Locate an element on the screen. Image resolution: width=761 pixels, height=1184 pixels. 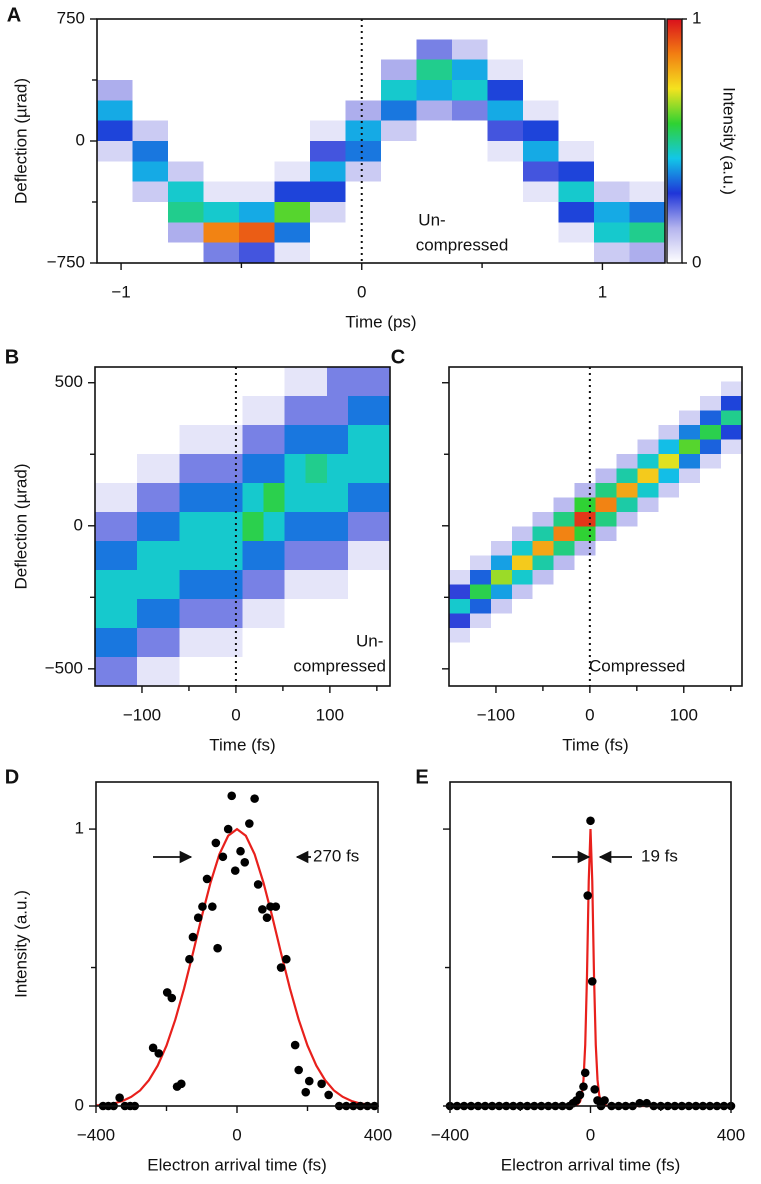
y-tick-label: −500 is located at coordinates (64, 667).